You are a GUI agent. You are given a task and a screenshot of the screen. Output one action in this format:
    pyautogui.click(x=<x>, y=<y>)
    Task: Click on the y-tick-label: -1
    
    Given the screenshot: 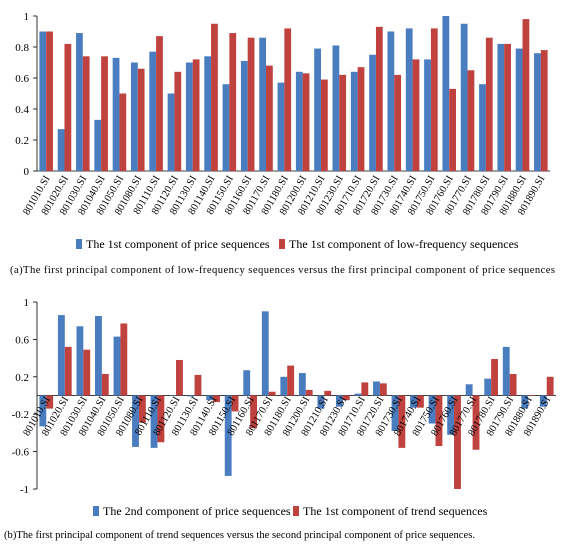 What is the action you would take?
    pyautogui.click(x=24, y=490)
    